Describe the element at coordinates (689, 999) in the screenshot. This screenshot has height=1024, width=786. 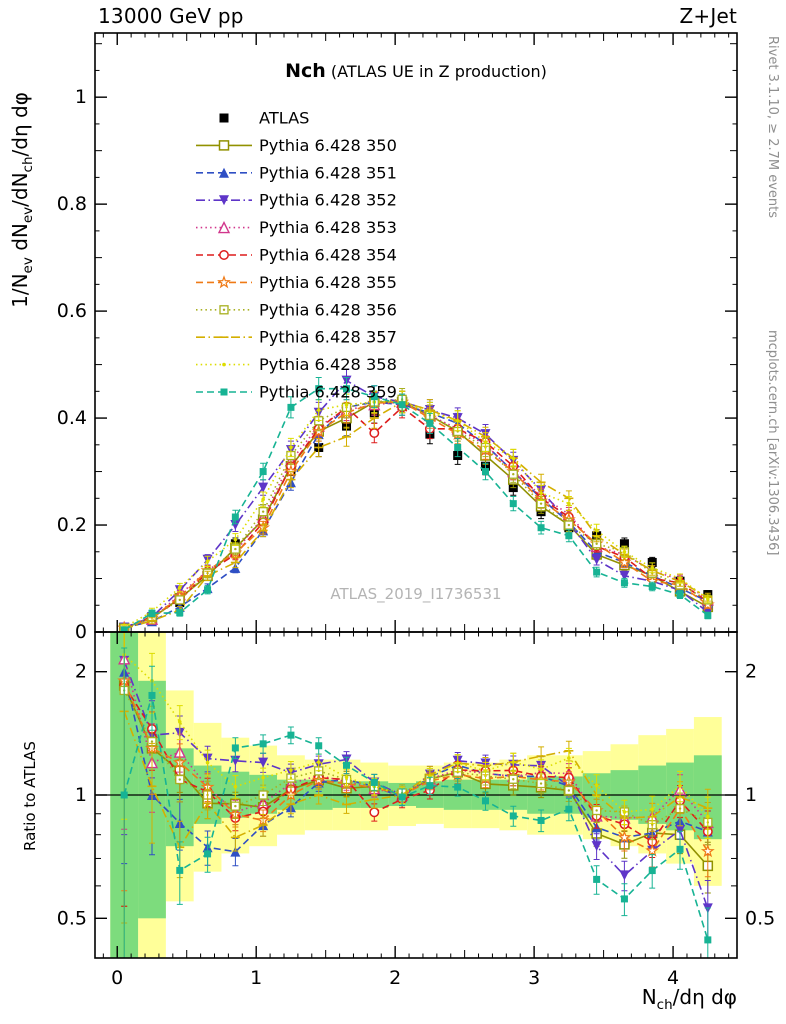
I see `x-axis-title: Nch/dη dφ` at that location.